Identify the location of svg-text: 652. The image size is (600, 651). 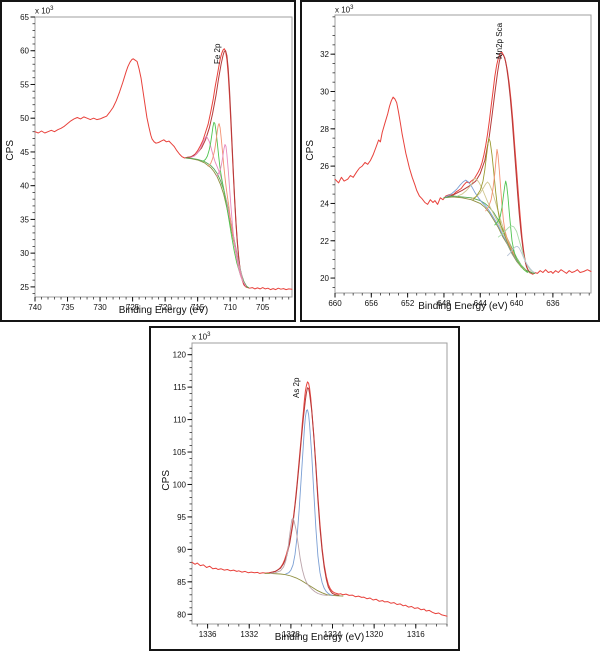
(408, 303).